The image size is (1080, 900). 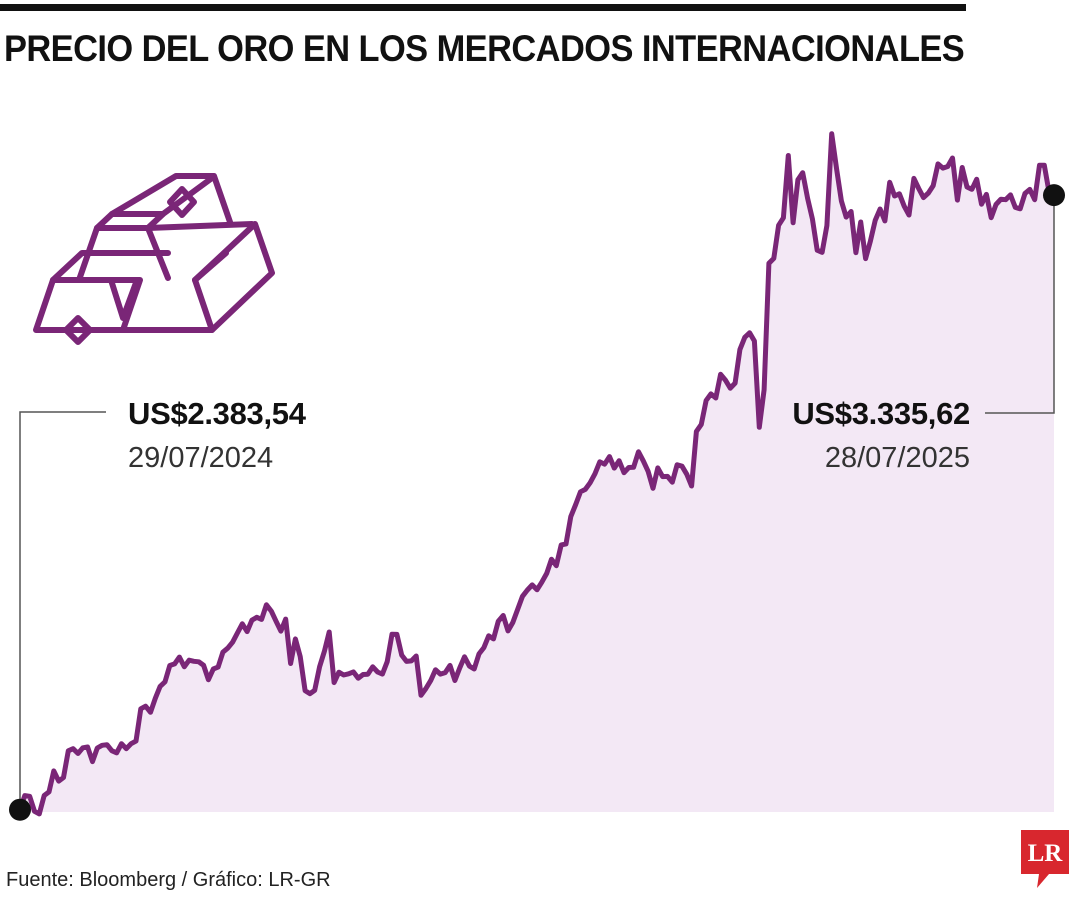 What do you see at coordinates (1046, 853) in the screenshot?
I see `svg-text: LR` at bounding box center [1046, 853].